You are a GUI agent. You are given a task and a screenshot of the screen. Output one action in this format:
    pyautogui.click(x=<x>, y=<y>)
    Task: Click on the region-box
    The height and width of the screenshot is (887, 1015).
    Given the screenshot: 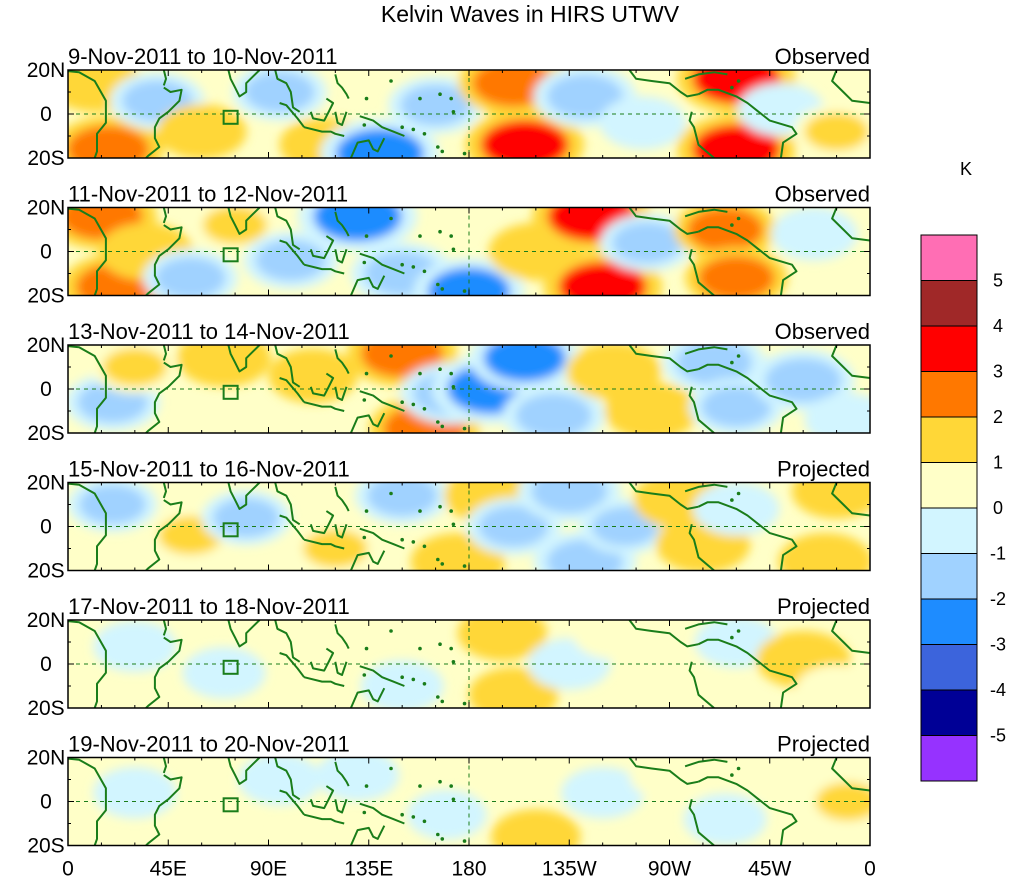 What is the action you would take?
    pyautogui.click(x=230, y=255)
    